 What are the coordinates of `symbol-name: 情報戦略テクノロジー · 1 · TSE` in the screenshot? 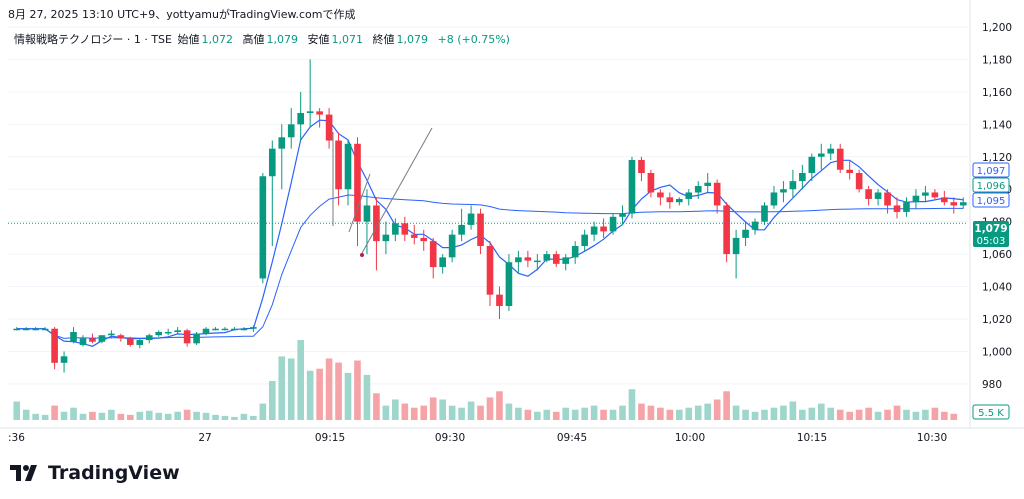 It's located at (93, 39).